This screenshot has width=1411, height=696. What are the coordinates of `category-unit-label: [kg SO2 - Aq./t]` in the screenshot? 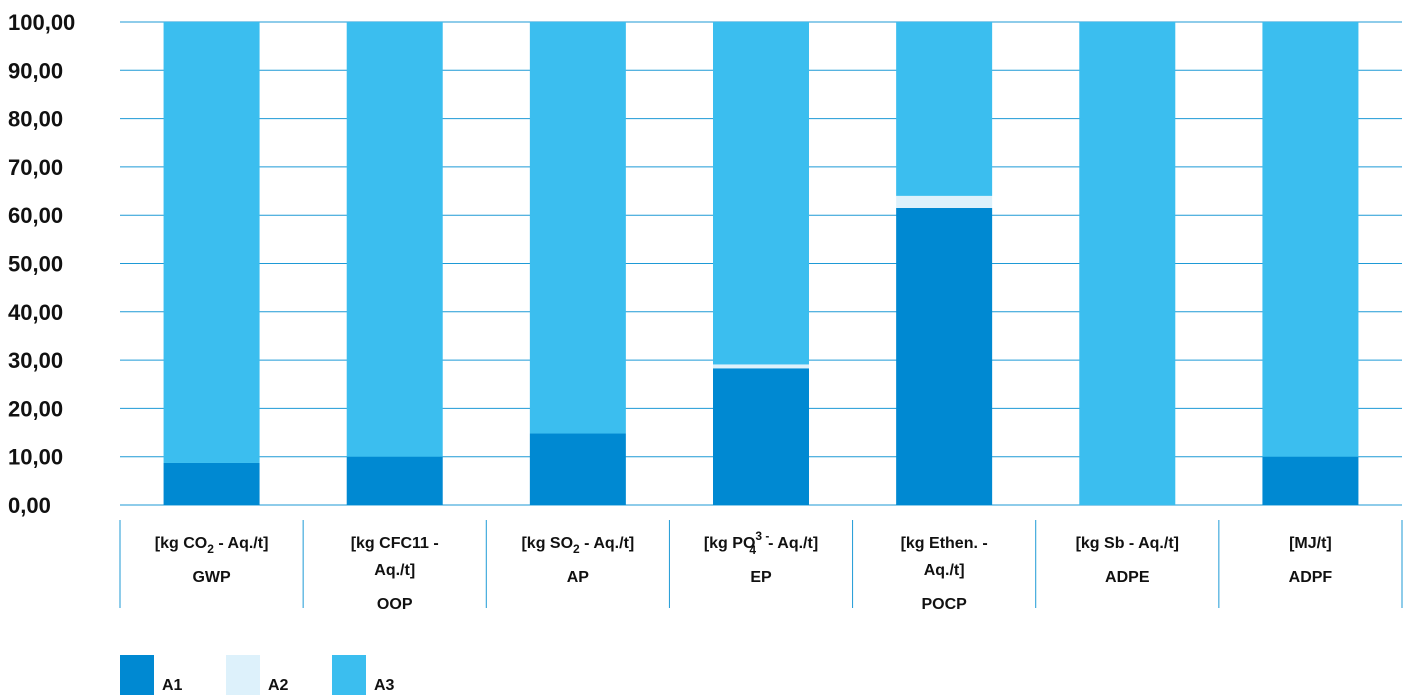 It's located at (577, 545).